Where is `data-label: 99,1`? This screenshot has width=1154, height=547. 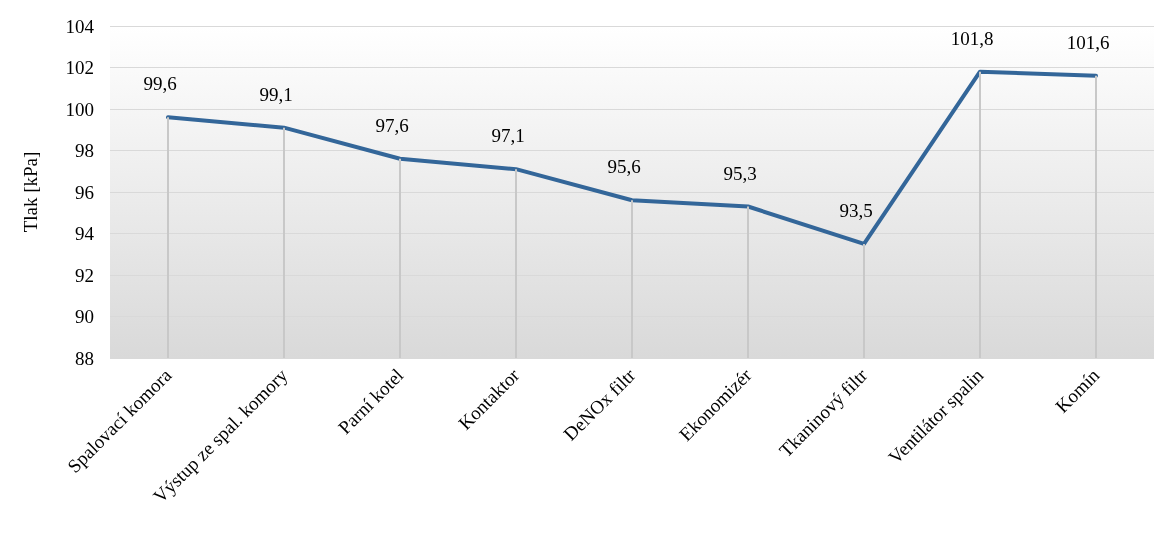
data-label: 99,1 is located at coordinates (276, 94).